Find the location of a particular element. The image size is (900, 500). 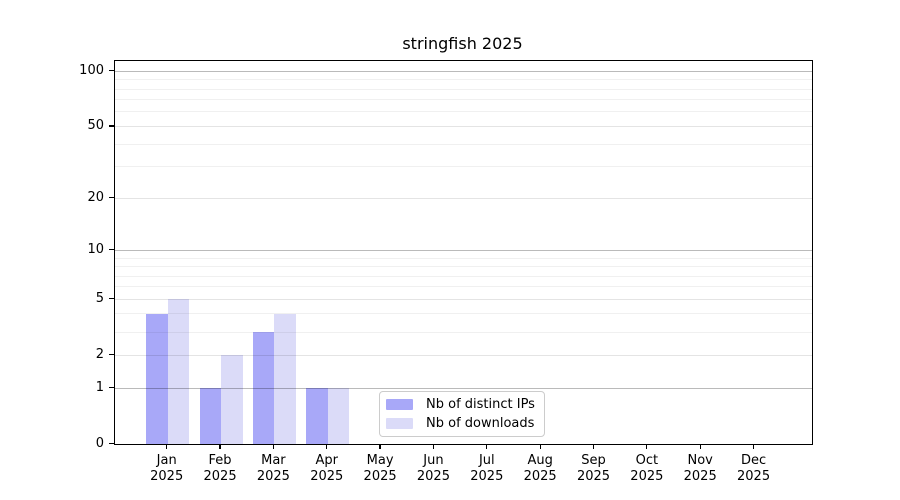

legend-item-downloads: Nb of downloads is located at coordinates (461, 424).